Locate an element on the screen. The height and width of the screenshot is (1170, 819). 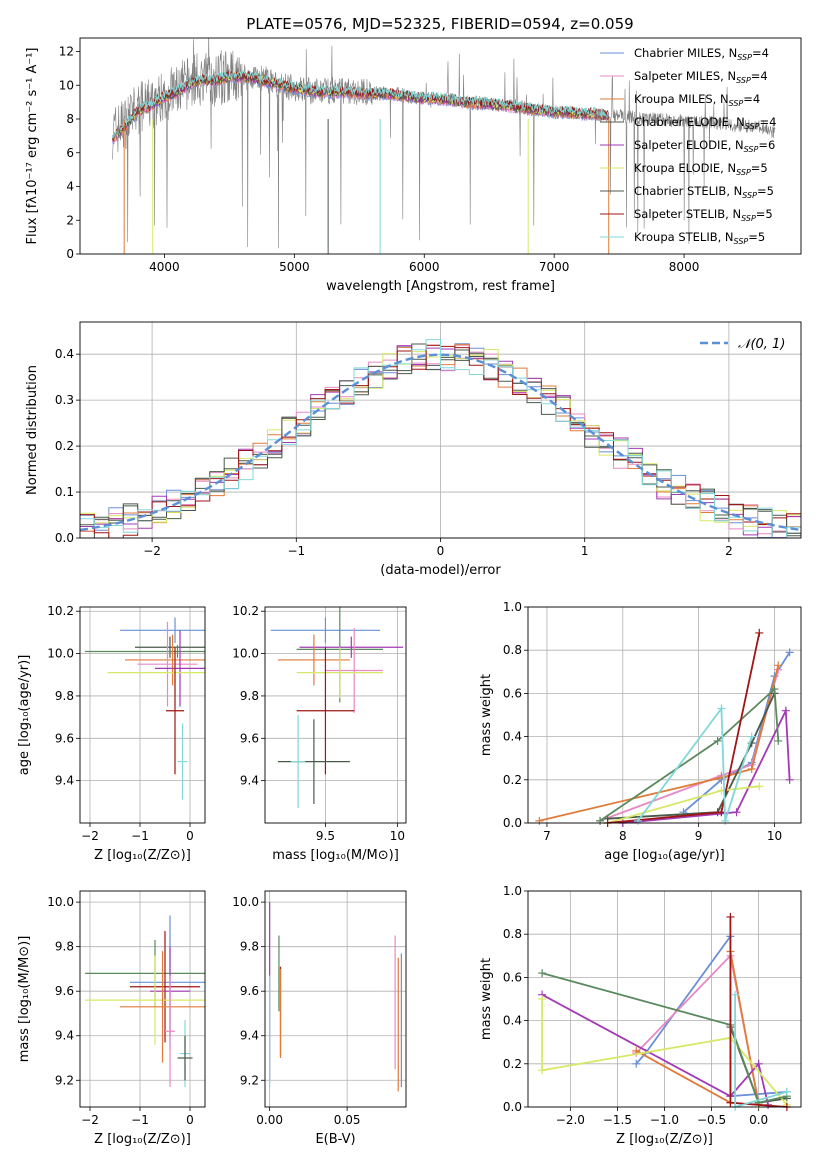
x-axis-label: mass [log₁₀(M/M⊙)] is located at coordinates (335, 855).